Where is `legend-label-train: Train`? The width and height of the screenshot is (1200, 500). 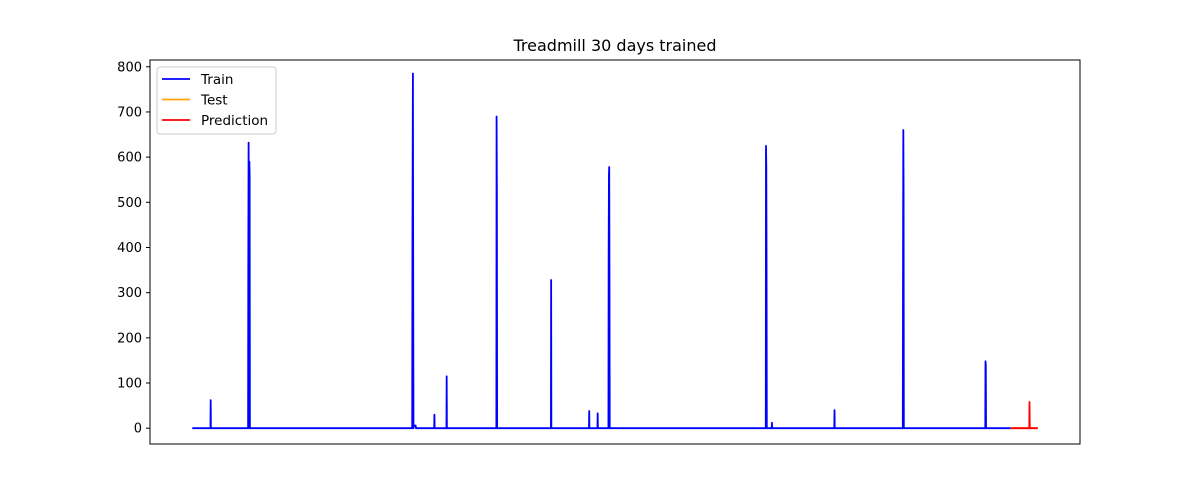 legend-label-train: Train is located at coordinates (216, 80).